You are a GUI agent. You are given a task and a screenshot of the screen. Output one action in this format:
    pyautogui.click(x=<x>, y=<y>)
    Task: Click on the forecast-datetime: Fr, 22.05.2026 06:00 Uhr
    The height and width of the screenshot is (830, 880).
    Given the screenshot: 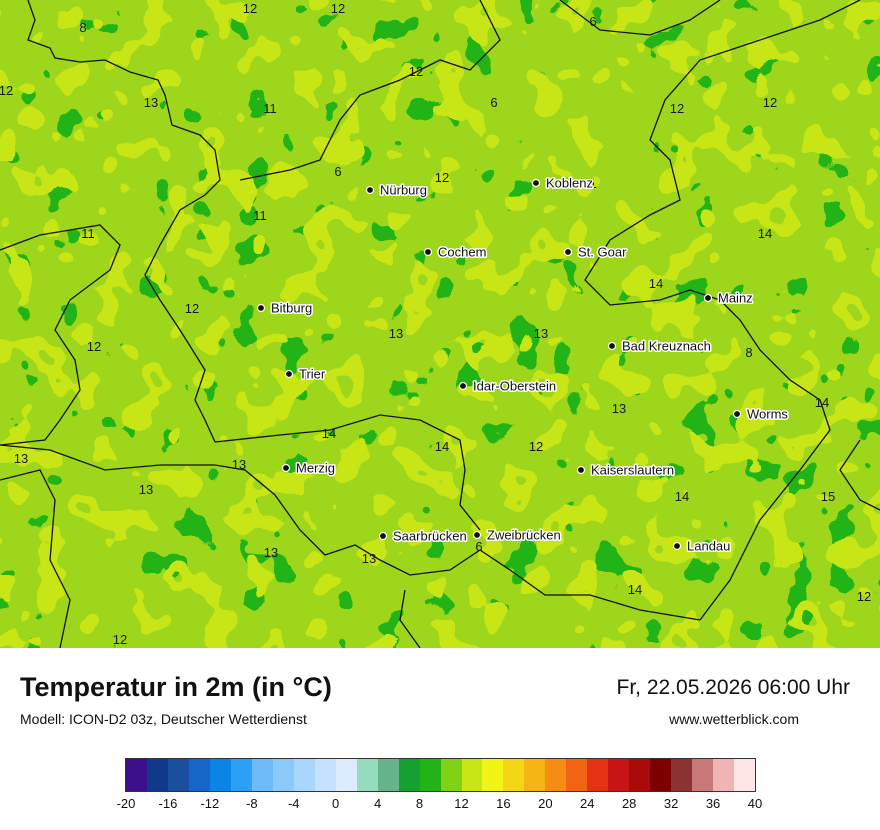 What is the action you would take?
    pyautogui.click(x=733, y=687)
    